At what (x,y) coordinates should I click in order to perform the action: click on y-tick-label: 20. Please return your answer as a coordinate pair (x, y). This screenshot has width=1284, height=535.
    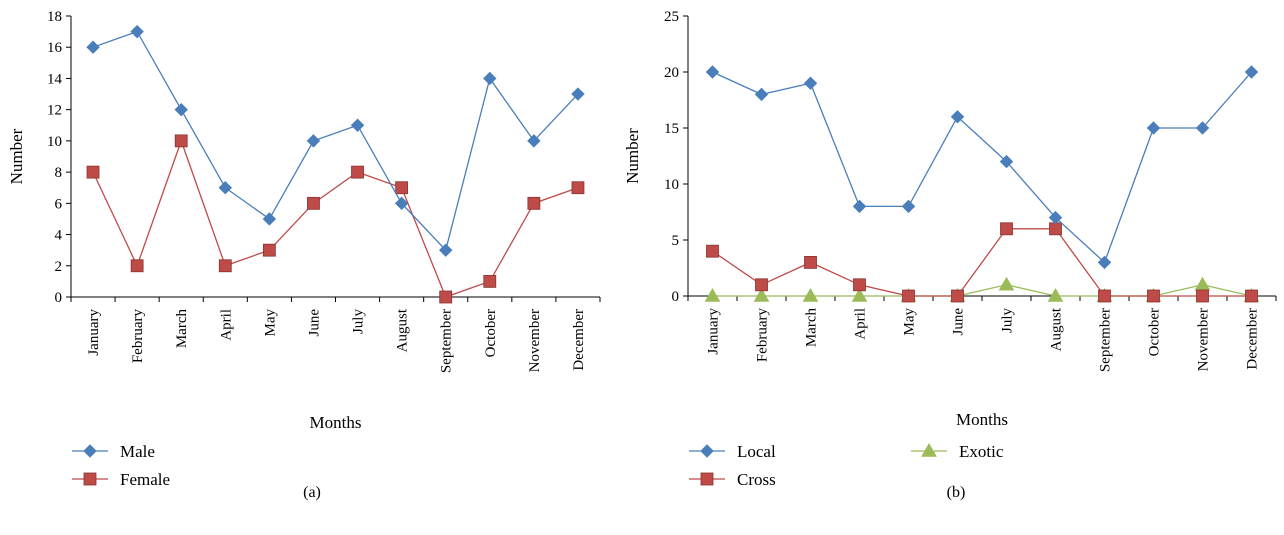
    Looking at the image, I should click on (671, 73).